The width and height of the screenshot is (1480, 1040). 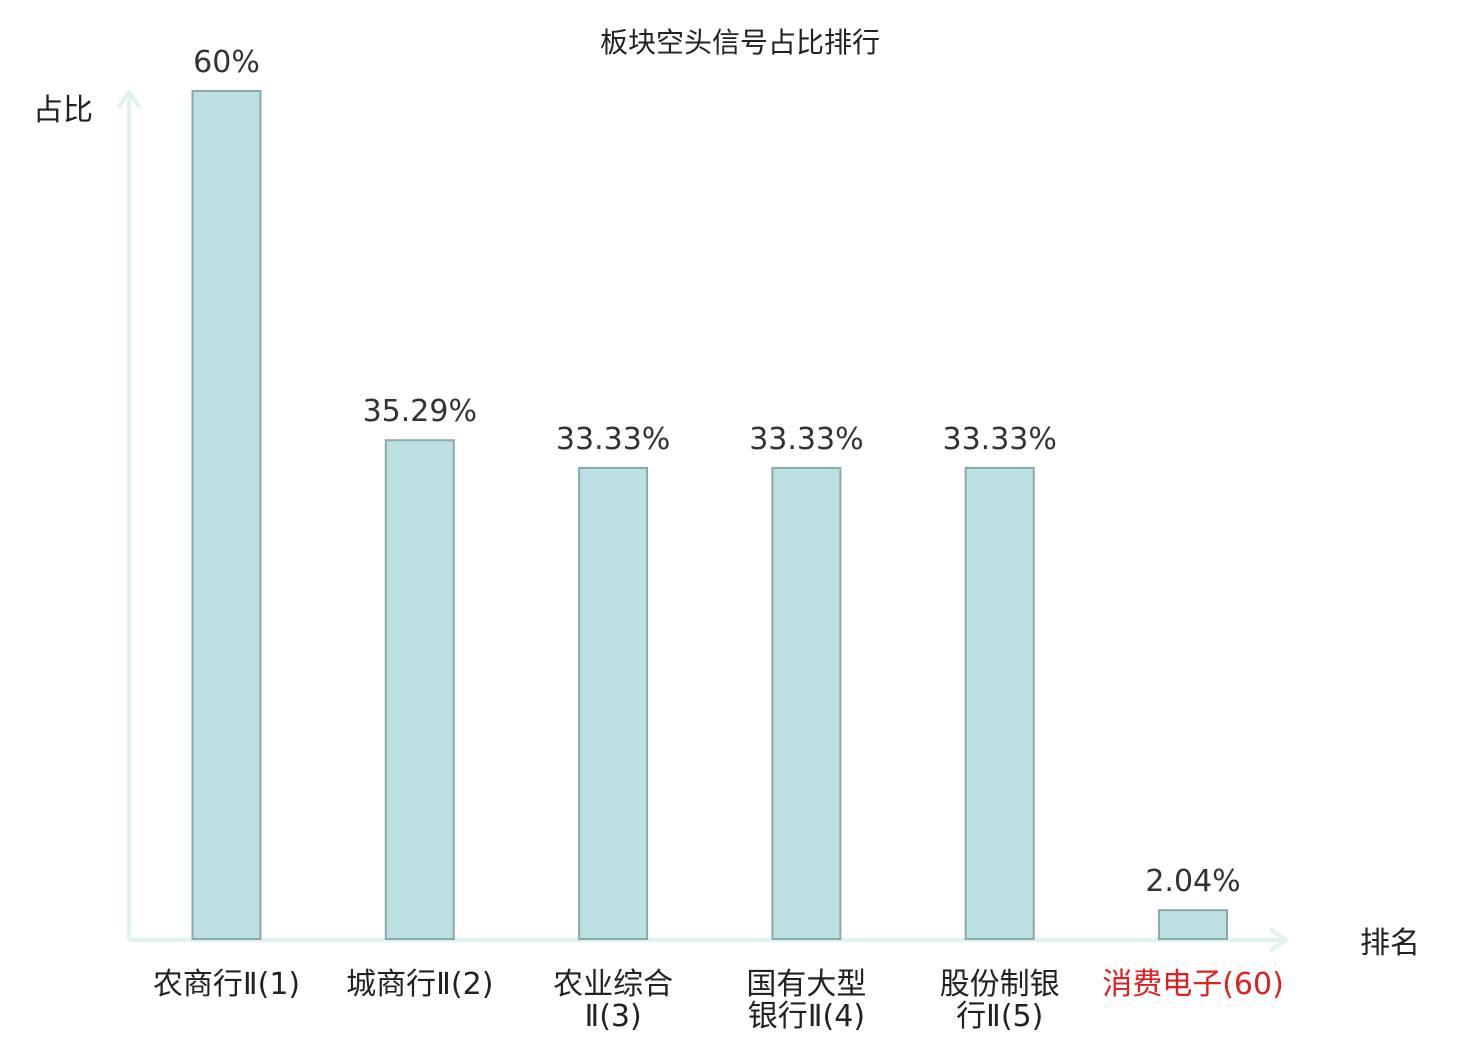 I want to click on category-label-line: 消费电子(60), so click(x=1193, y=984).